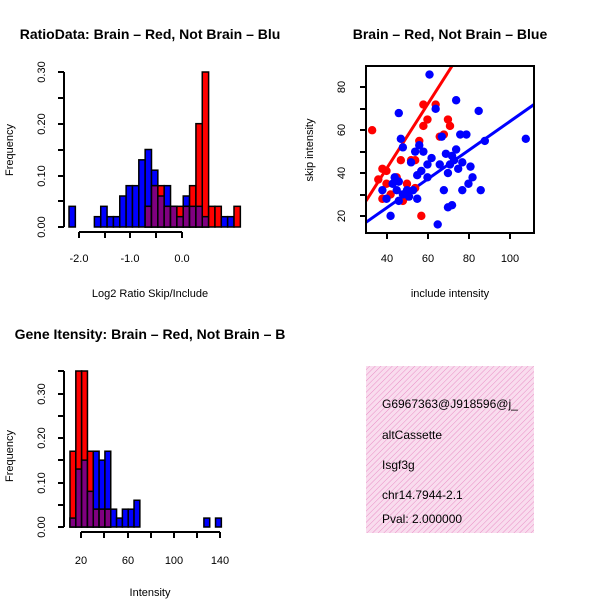 The width and height of the screenshot is (600, 600). What do you see at coordinates (422, 495) in the screenshot?
I see `location-text: chr14.7944-2.1` at bounding box center [422, 495].